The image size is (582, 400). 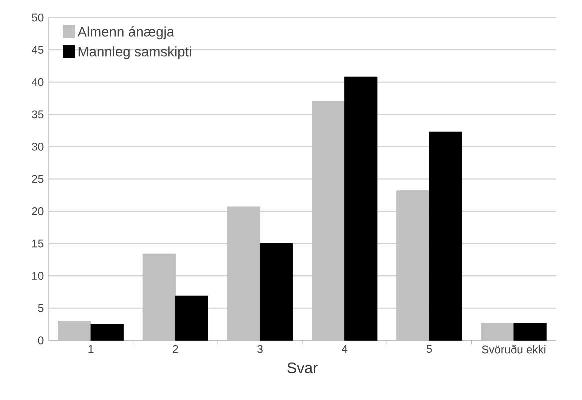 I want to click on y-tick-label: 15, so click(x=38, y=244).